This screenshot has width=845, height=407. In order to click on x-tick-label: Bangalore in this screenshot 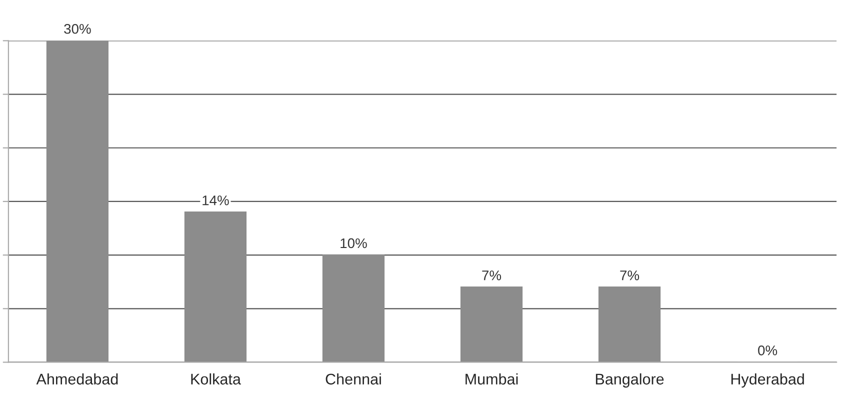, I will do `click(630, 380)`.